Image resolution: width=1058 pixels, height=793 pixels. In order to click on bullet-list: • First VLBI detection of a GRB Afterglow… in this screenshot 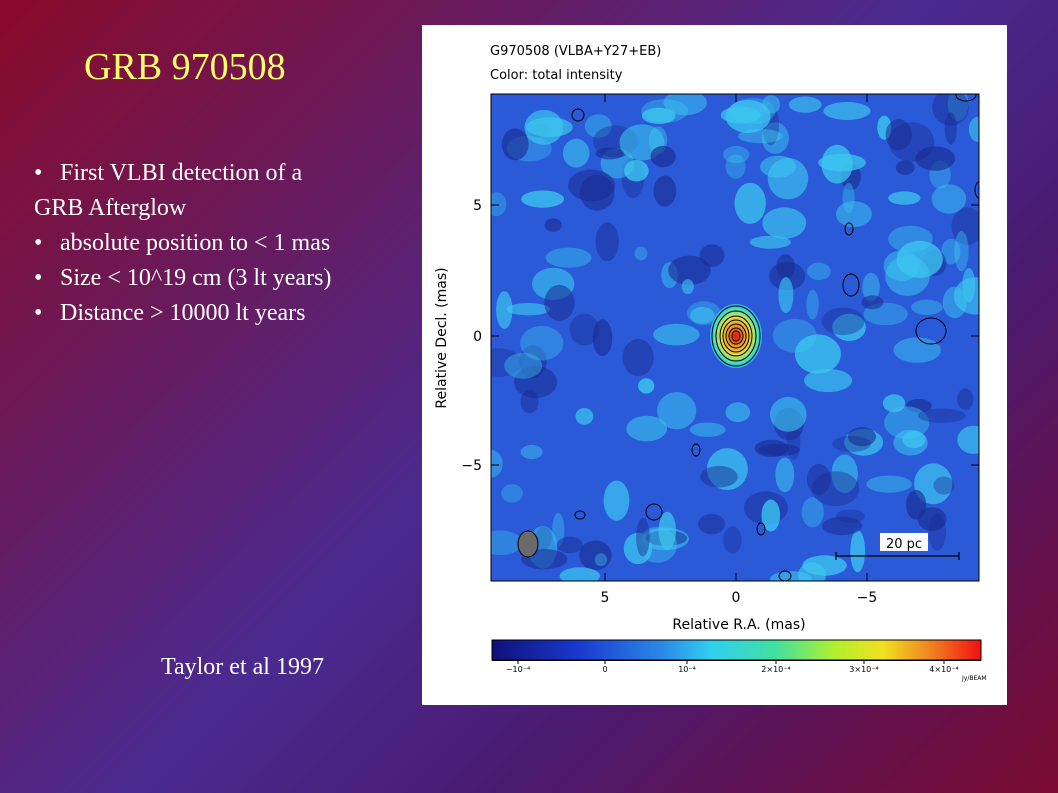, I will do `click(224, 243)`.